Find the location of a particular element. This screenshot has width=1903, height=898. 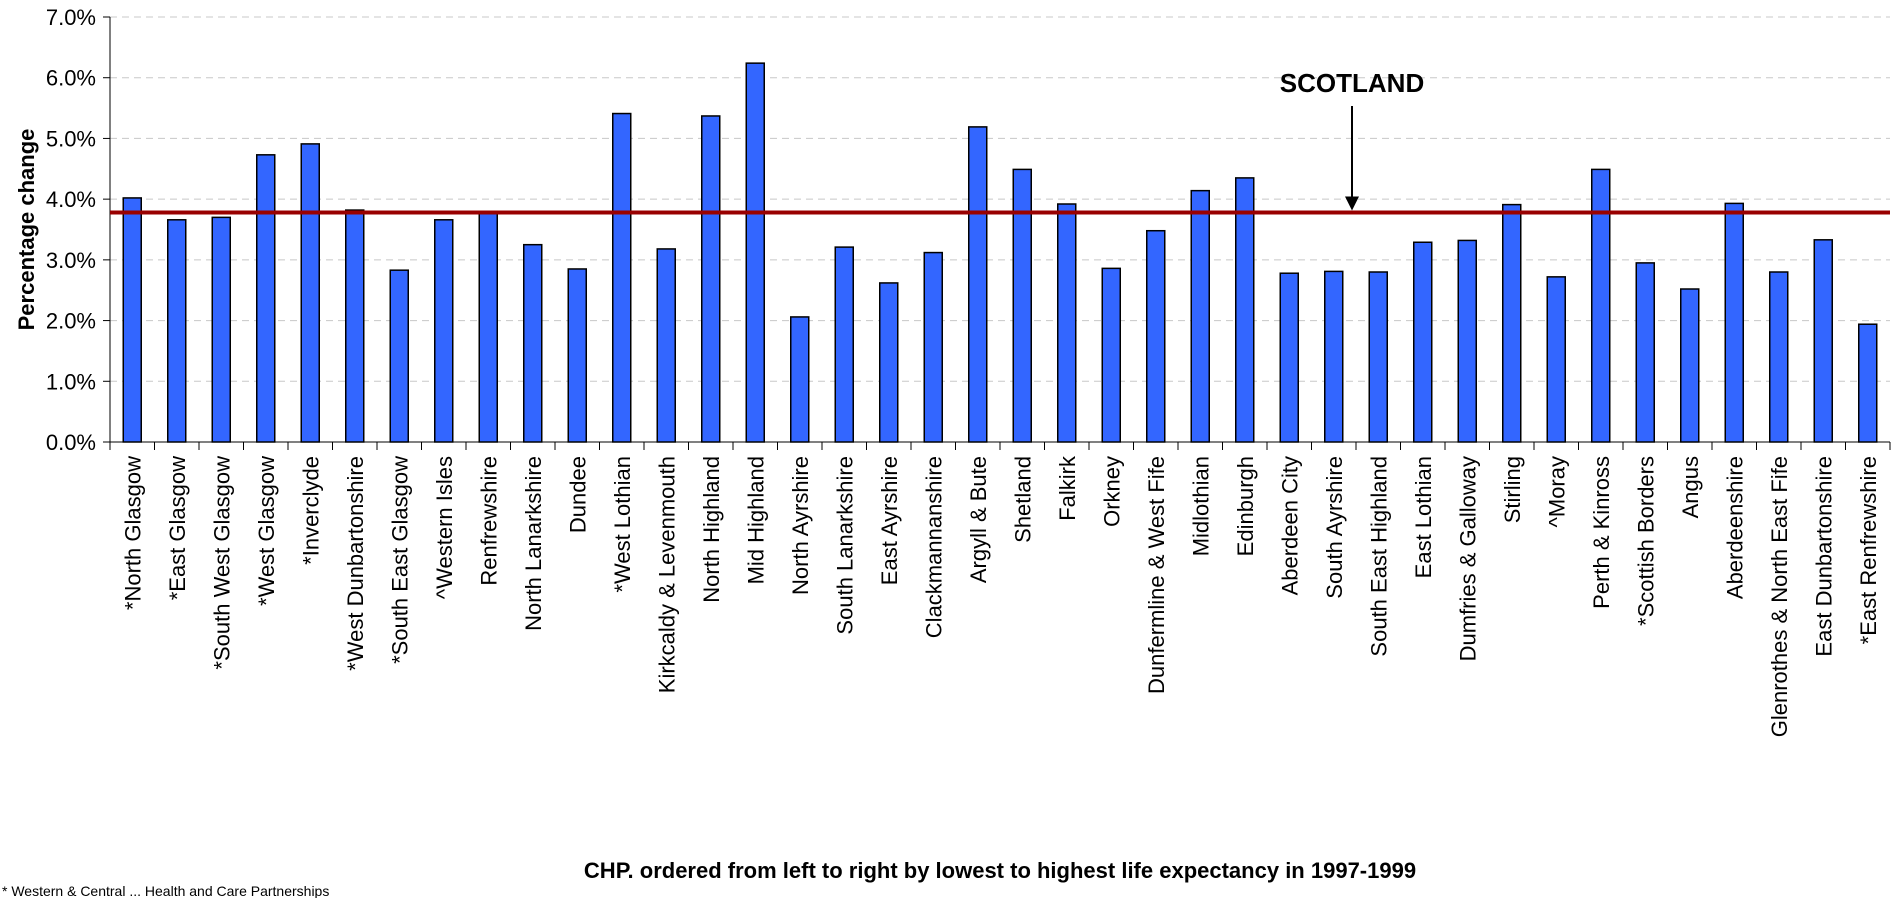

y-tick-label: 0.0% is located at coordinates (71, 442).